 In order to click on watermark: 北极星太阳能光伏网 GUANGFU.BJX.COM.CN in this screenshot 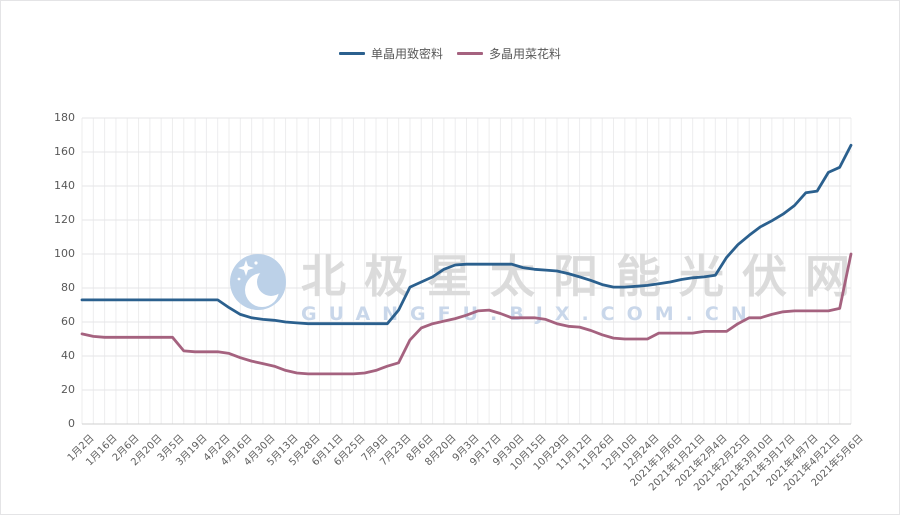, I will do `click(548, 289)`.